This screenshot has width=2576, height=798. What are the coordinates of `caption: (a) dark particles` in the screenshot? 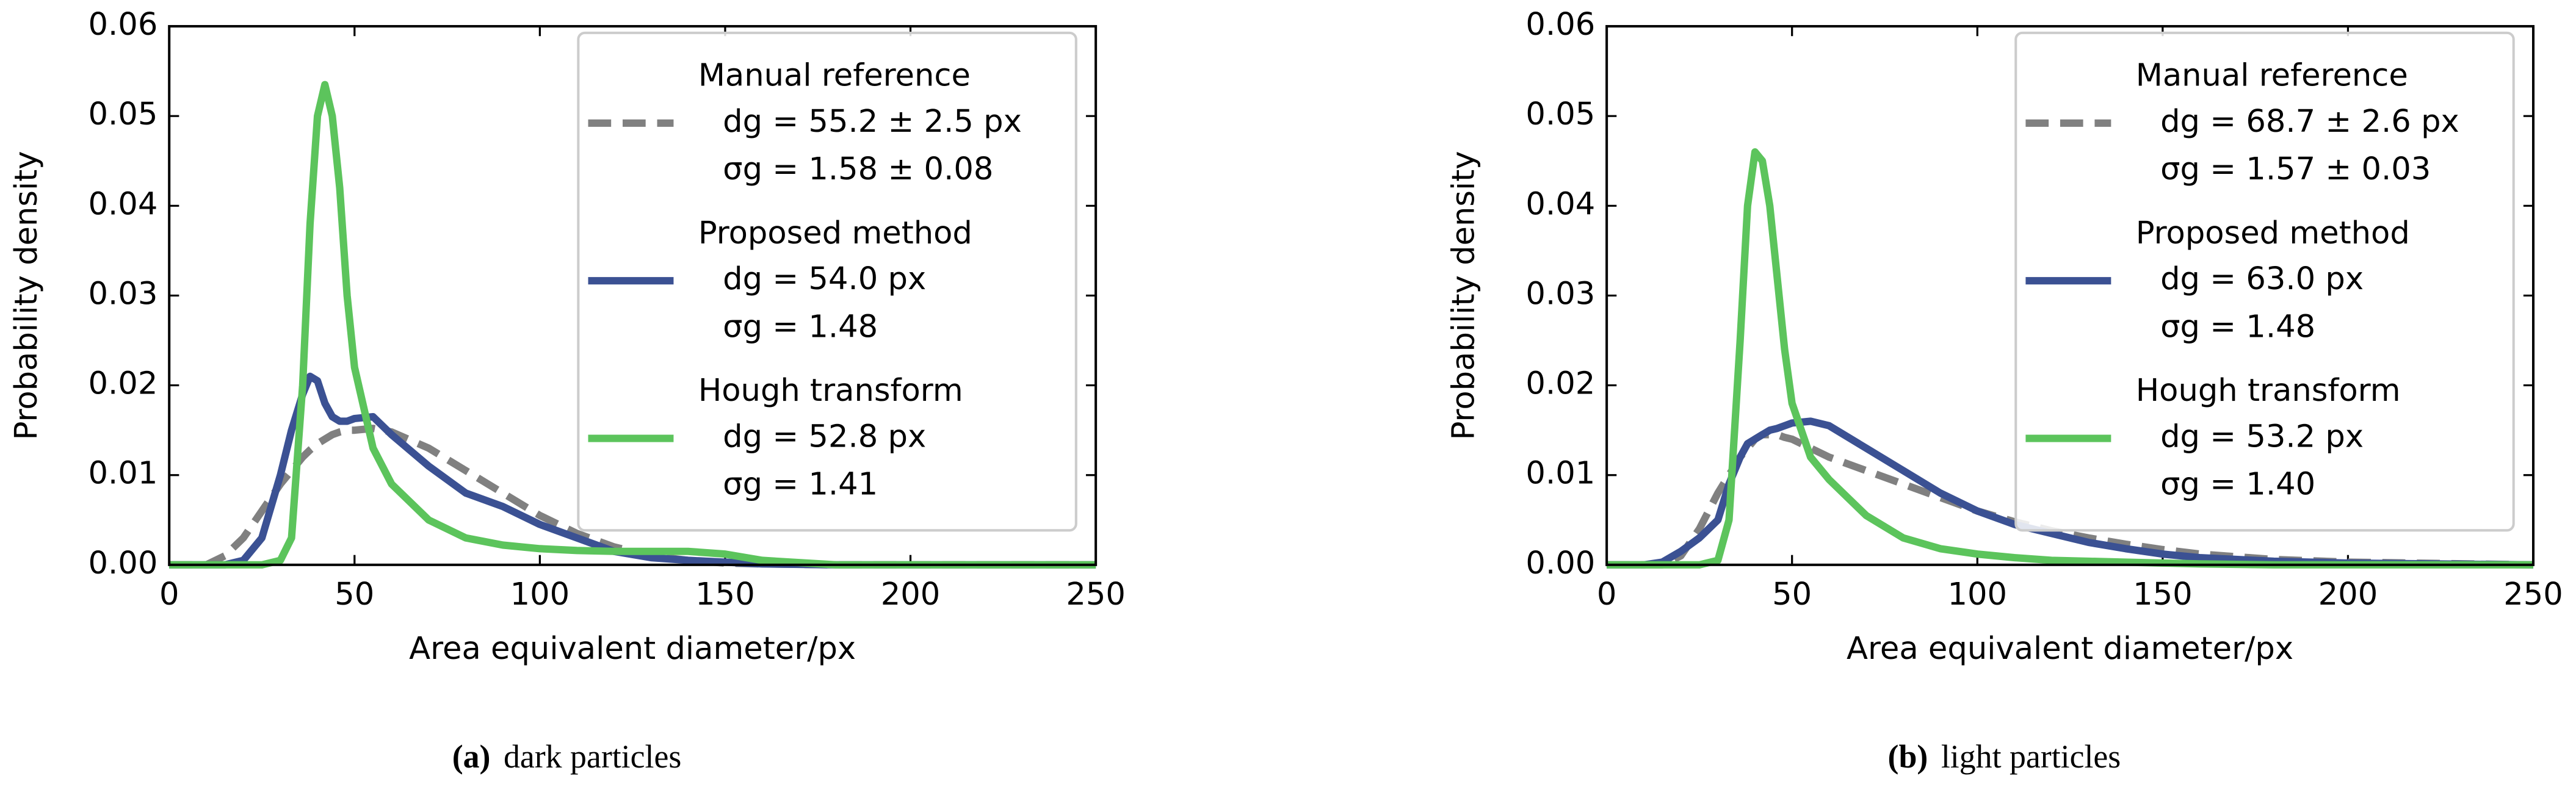 It's located at (567, 757).